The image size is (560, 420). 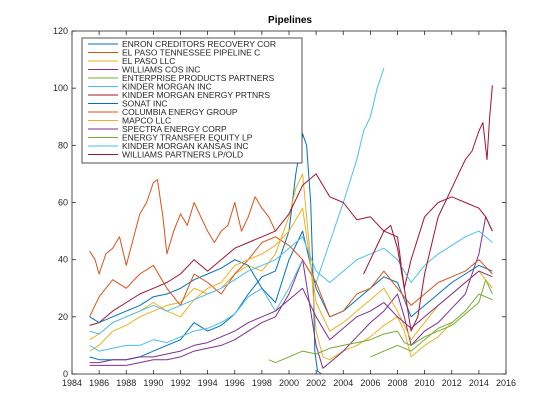 I want to click on y-tick-label: 60, so click(x=63, y=203).